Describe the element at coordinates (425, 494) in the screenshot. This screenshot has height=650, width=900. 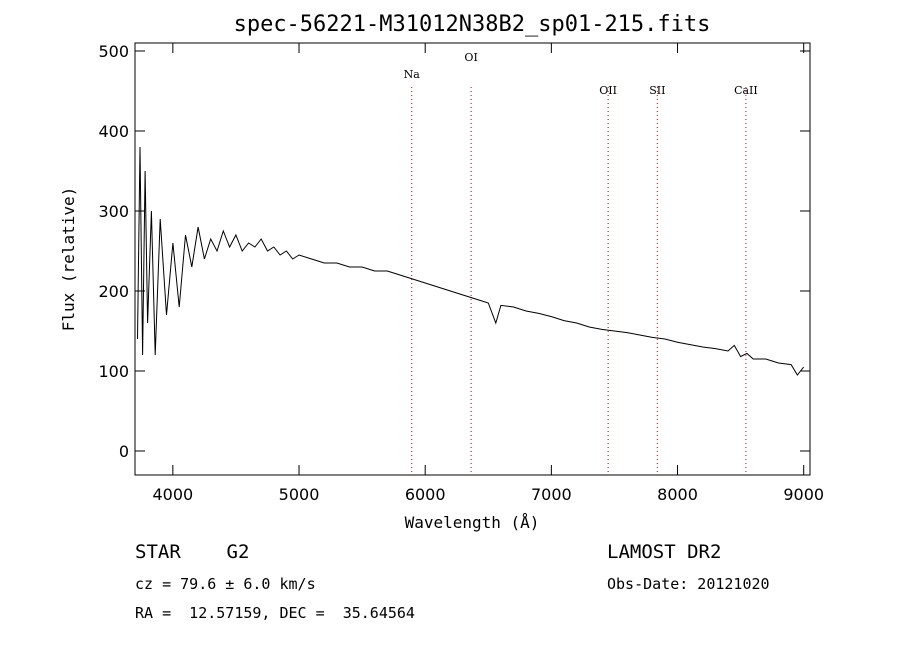
I see `x-tick-label: 6000` at that location.